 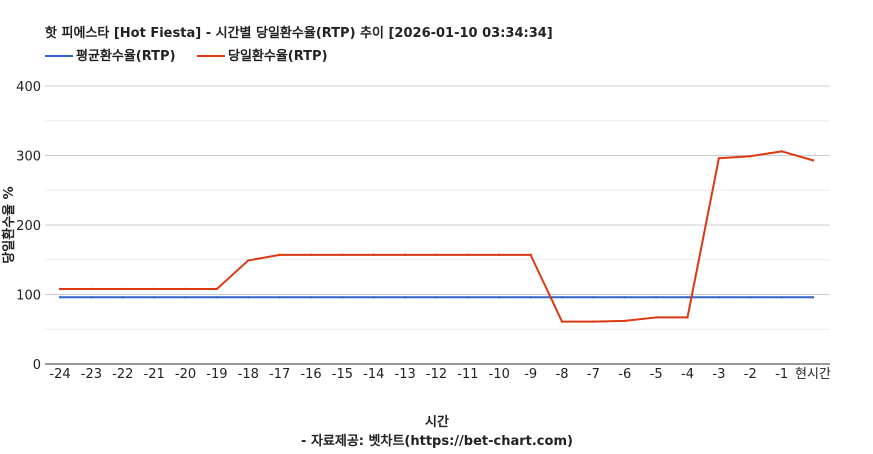 I want to click on x-tick-label: -13, so click(x=405, y=374).